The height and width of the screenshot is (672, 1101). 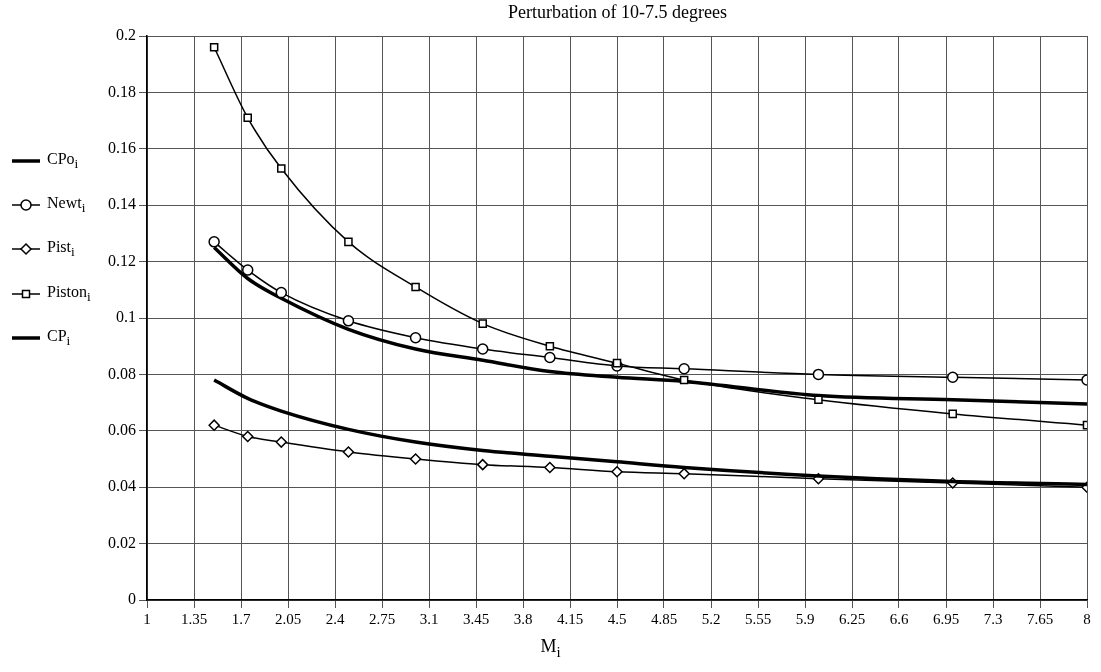 I want to click on x-tick-label: 4.5, so click(x=617, y=618).